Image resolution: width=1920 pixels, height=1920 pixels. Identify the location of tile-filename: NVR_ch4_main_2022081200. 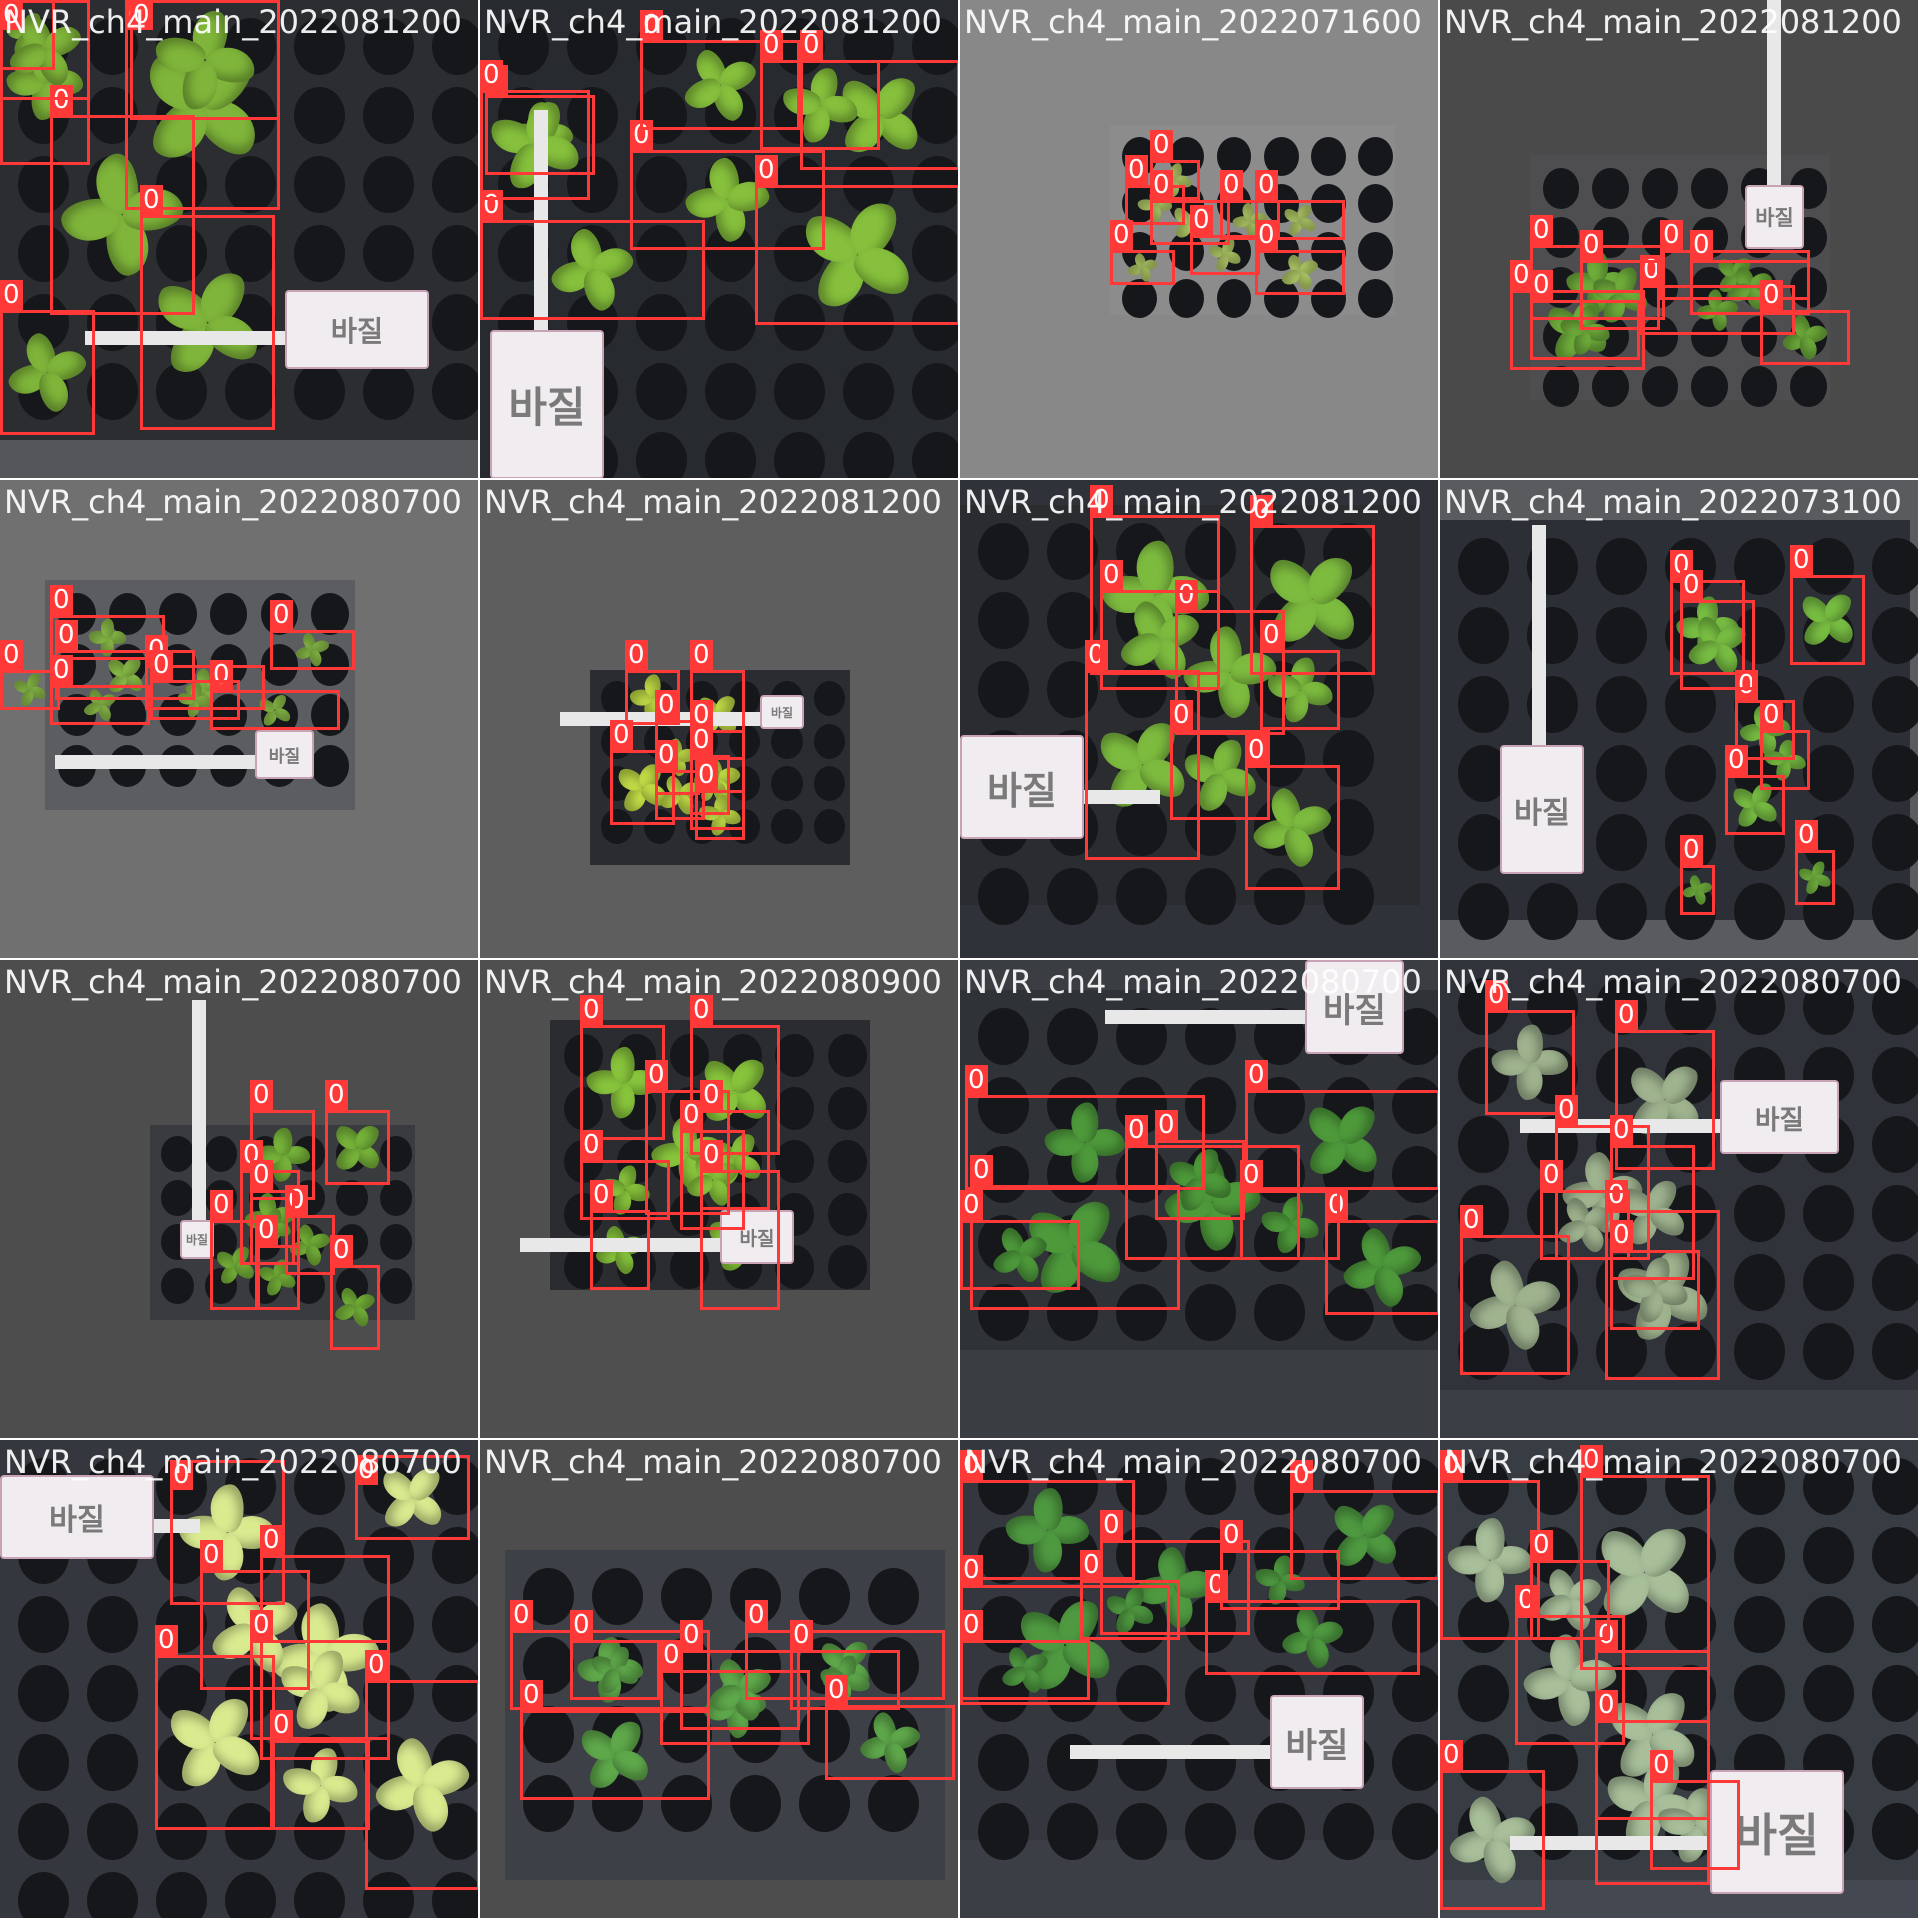
(233, 22).